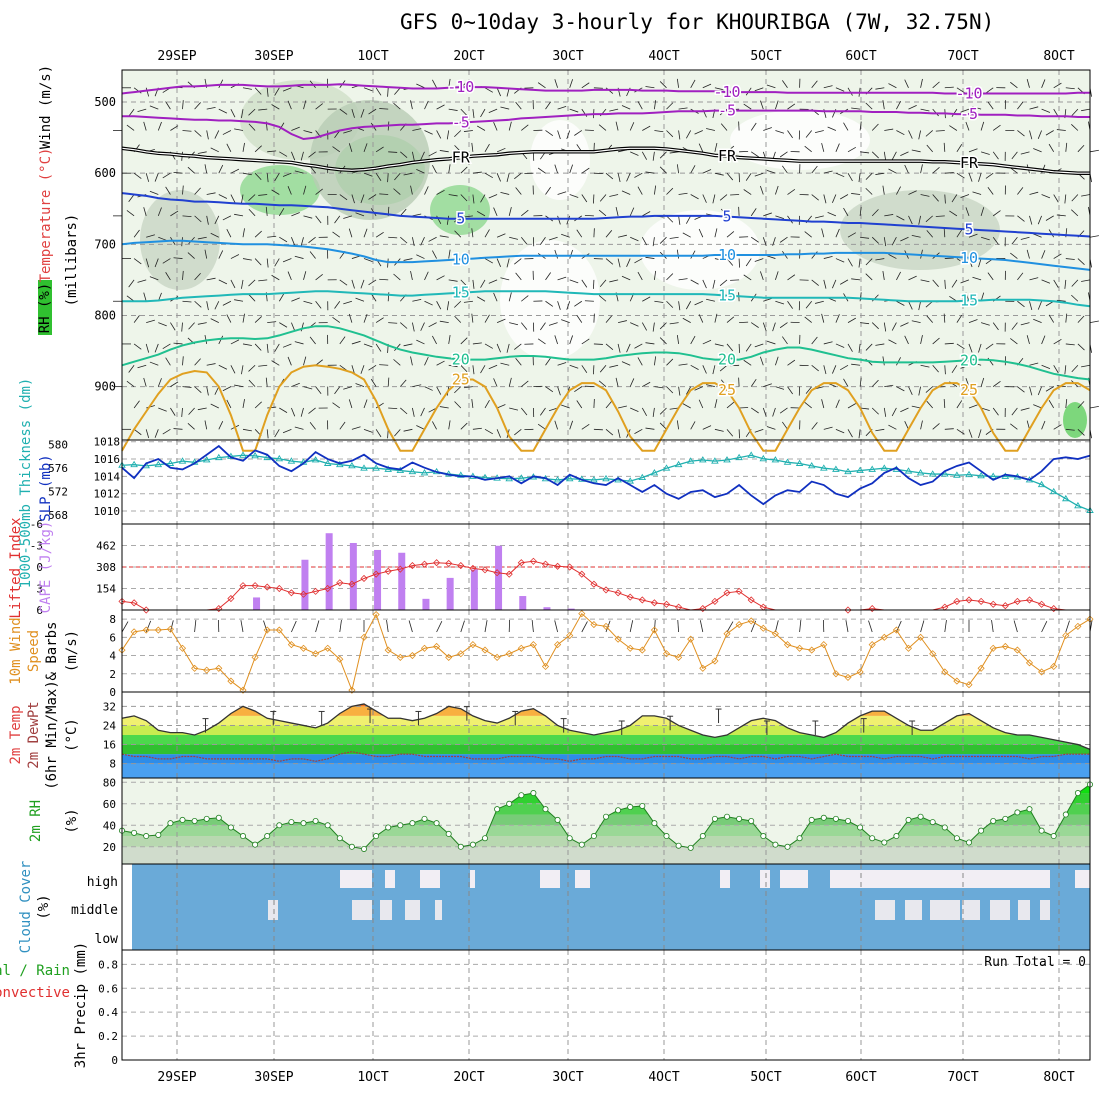 The height and width of the screenshot is (1100, 1100). What do you see at coordinates (106, 589) in the screenshot?
I see `cape-tick-label: 154` at bounding box center [106, 589].